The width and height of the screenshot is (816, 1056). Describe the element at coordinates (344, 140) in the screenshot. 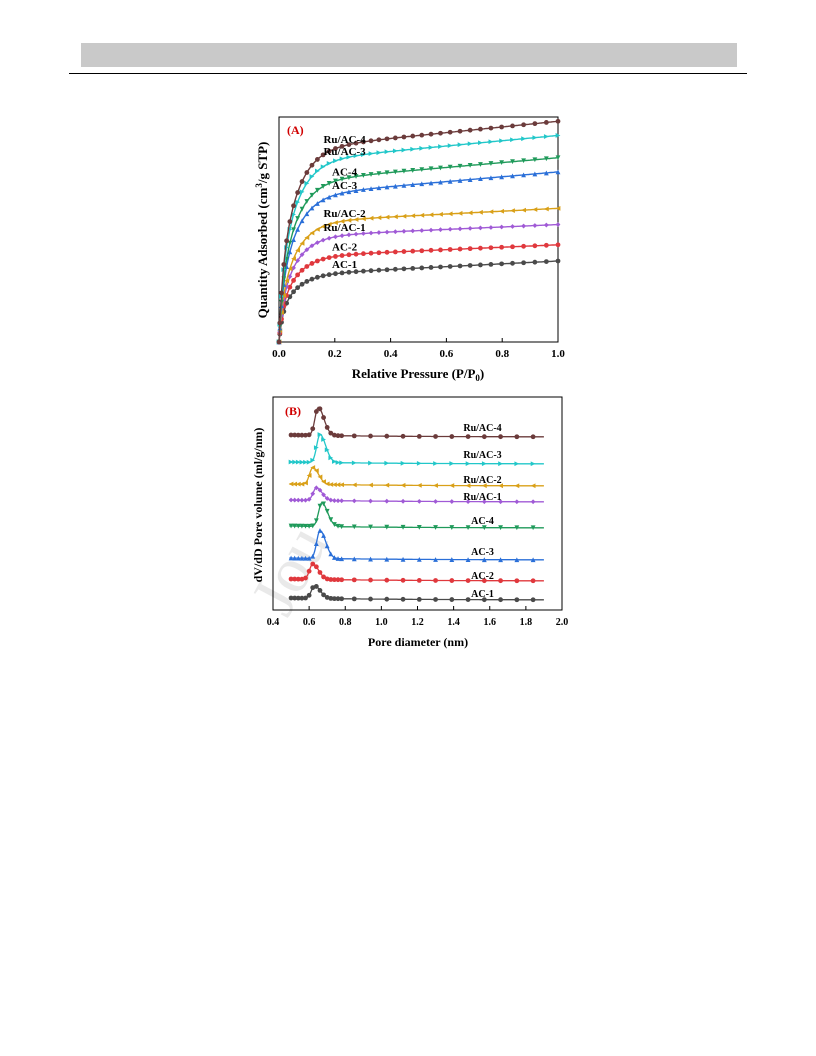

I see `series-label-a: Ru/AC-4` at that location.